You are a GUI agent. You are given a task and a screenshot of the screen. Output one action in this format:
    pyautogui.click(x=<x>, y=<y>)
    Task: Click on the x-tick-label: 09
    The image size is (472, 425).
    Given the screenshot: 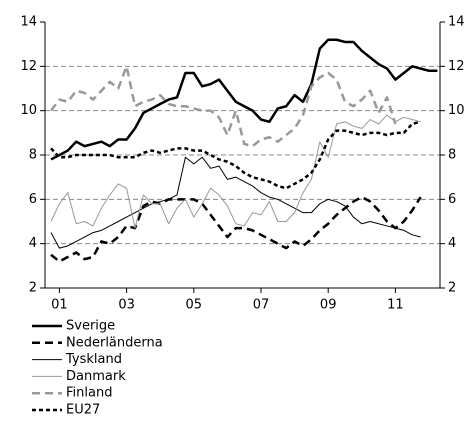 What is the action you would take?
    pyautogui.click(x=328, y=305)
    